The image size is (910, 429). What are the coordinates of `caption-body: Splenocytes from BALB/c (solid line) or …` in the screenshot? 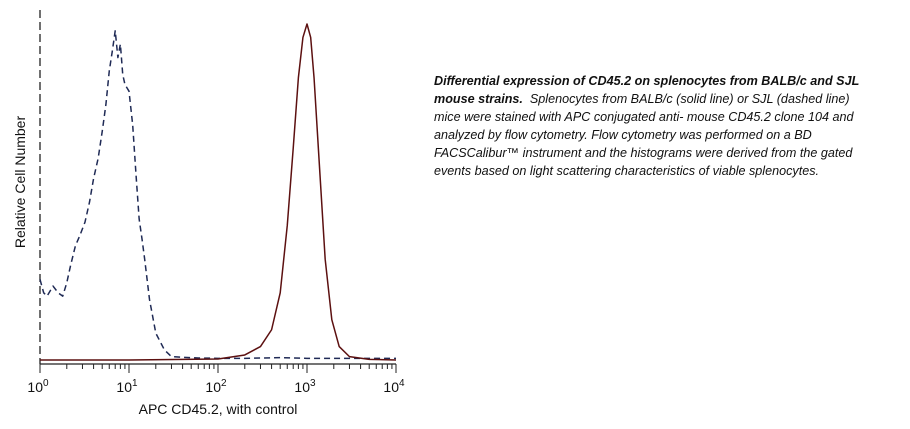 It's located at (644, 135).